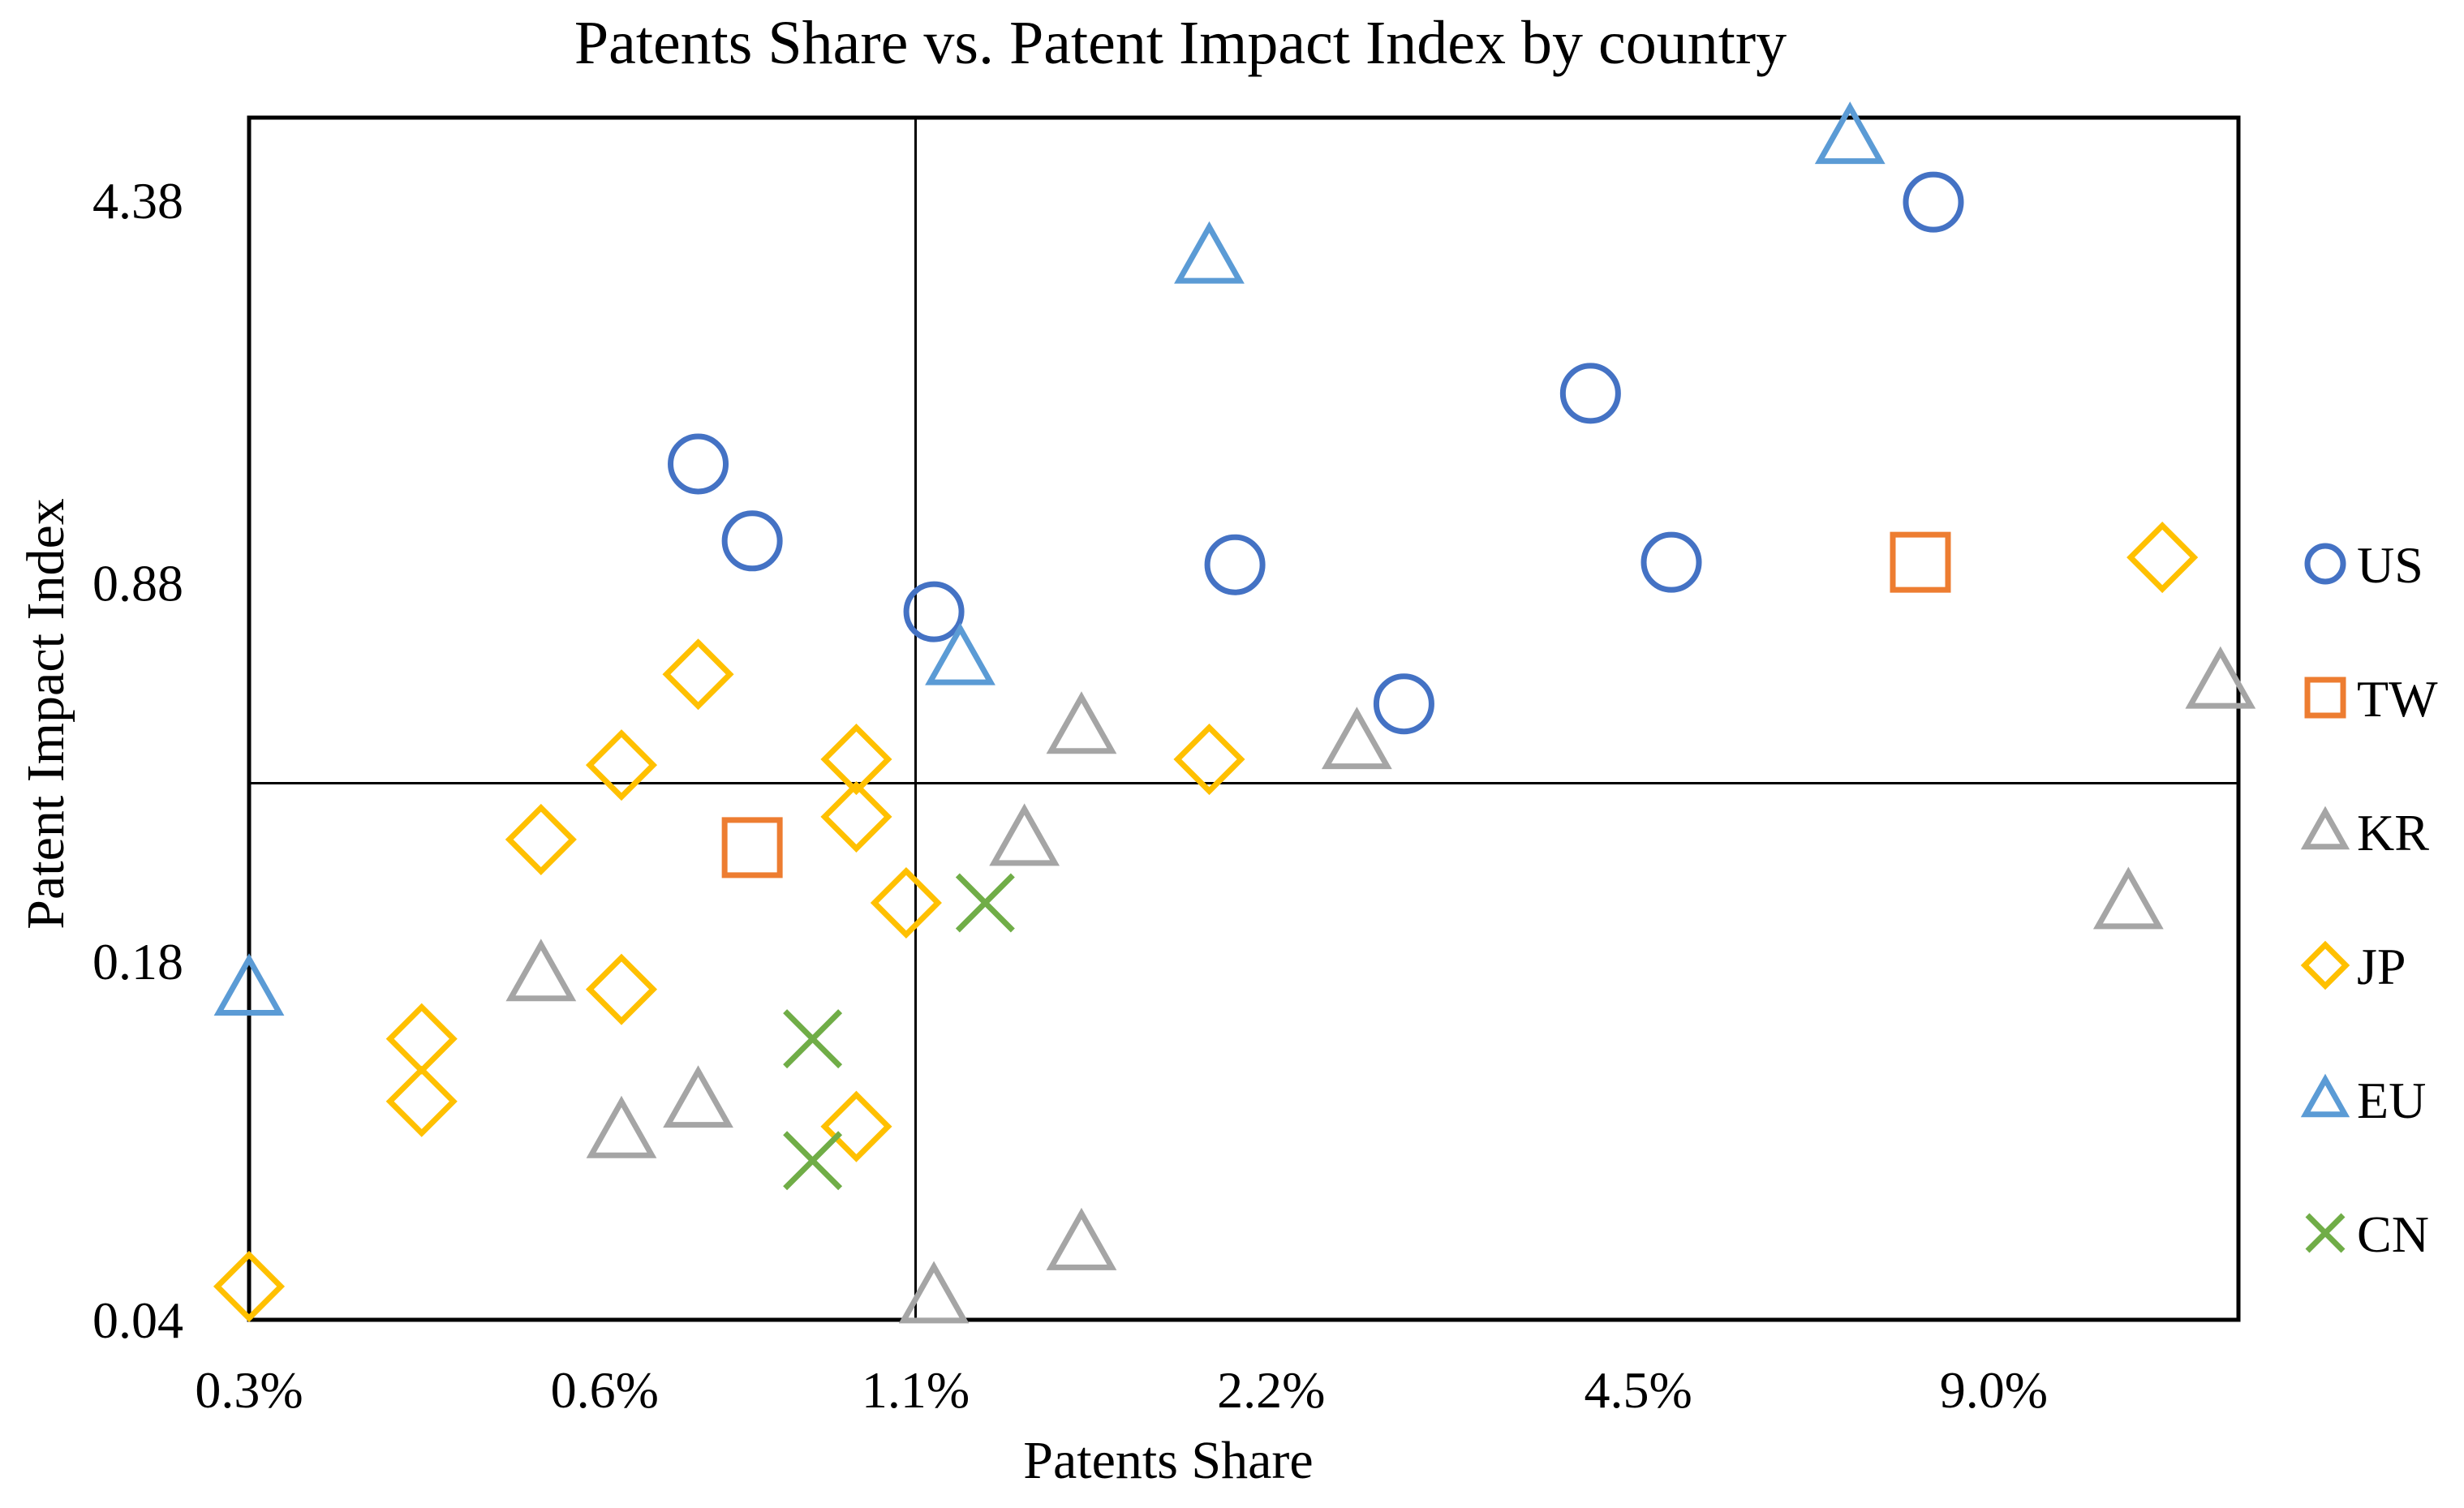 This screenshot has height=1508, width=2464. What do you see at coordinates (137, 760) in the screenshot?
I see `y-axis-ticks: 0.04 0.18 0.88 4.38` at bounding box center [137, 760].